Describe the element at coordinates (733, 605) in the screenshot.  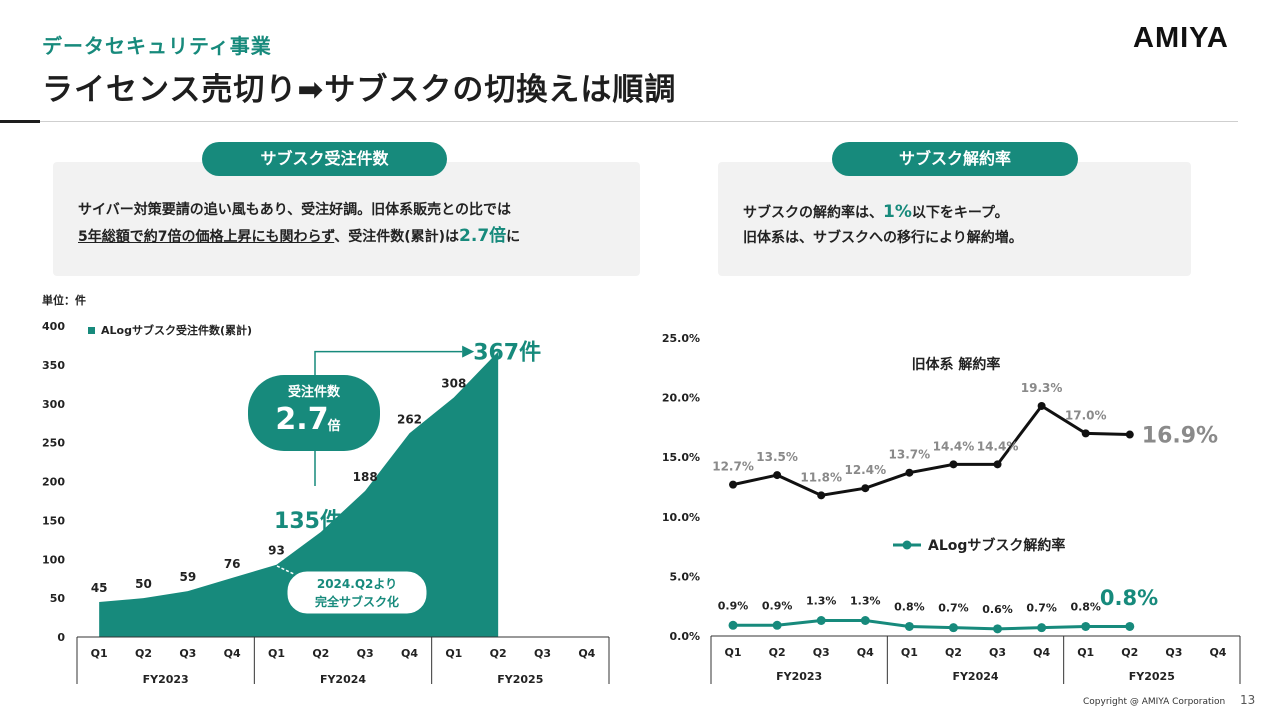
I see `subscription-data-label: 0.9%` at that location.